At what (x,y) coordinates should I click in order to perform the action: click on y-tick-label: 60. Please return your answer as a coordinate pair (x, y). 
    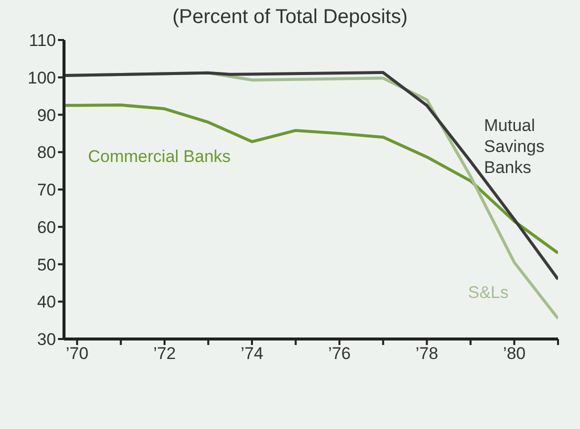
    Looking at the image, I should click on (46, 227).